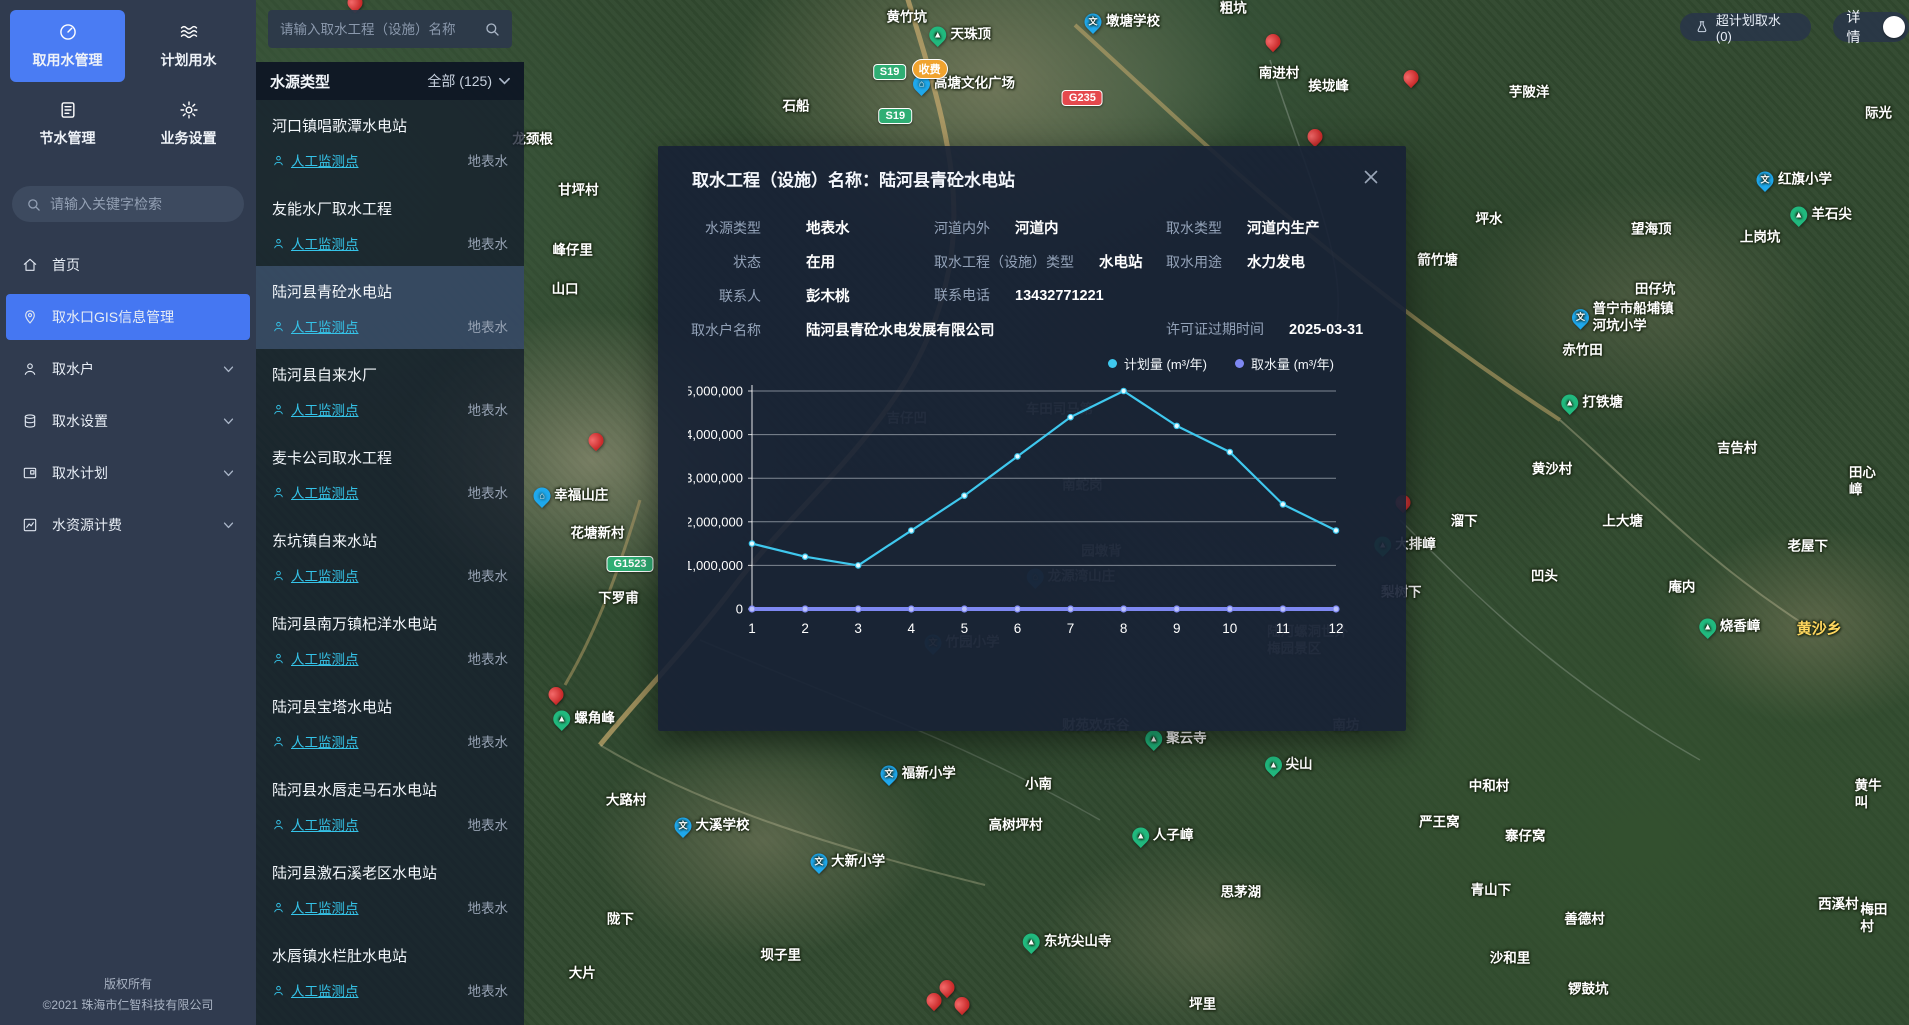 This screenshot has height=1025, width=1909. I want to click on station-list-item: 麦卡公司取水工程 人工监测点 地表水, so click(390, 473).